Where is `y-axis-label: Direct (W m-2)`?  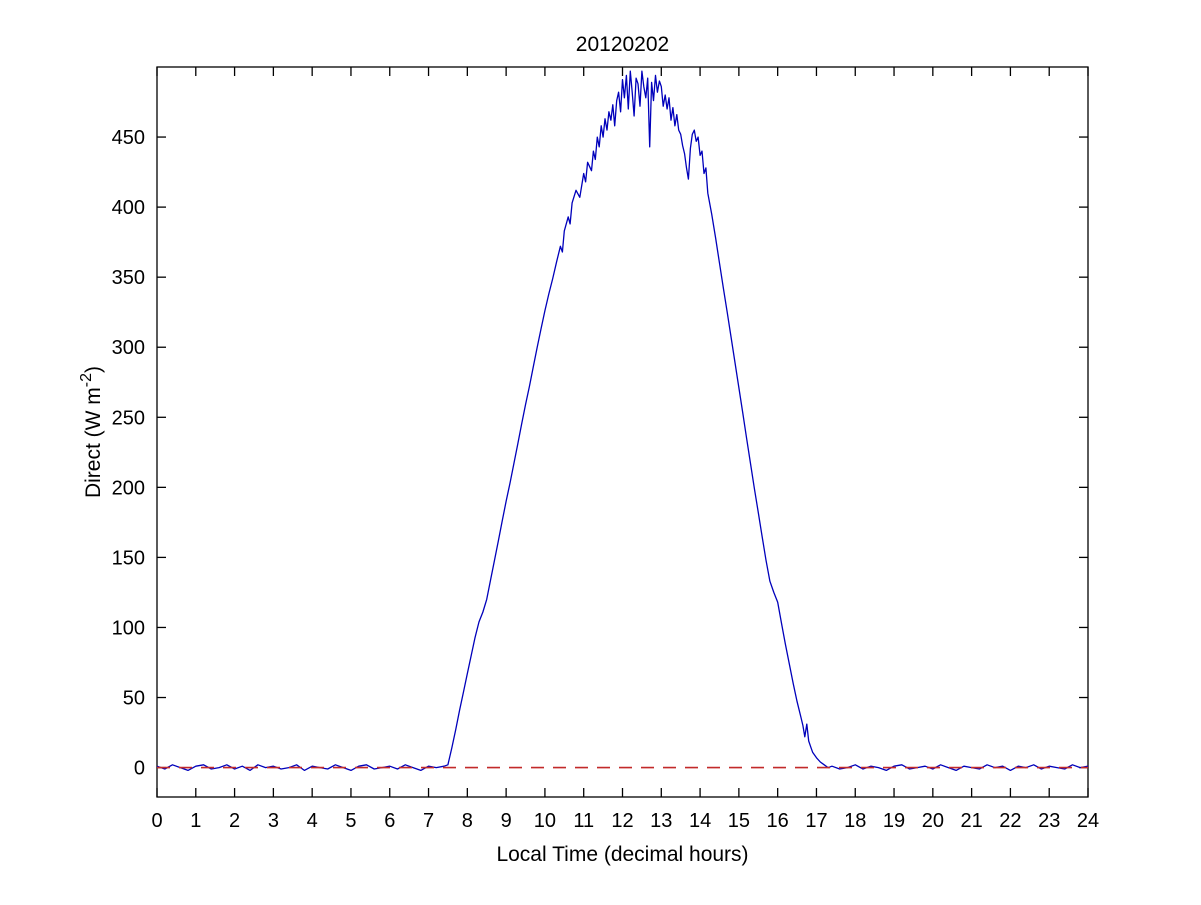
y-axis-label: Direct (W m-2) is located at coordinates (91, 432).